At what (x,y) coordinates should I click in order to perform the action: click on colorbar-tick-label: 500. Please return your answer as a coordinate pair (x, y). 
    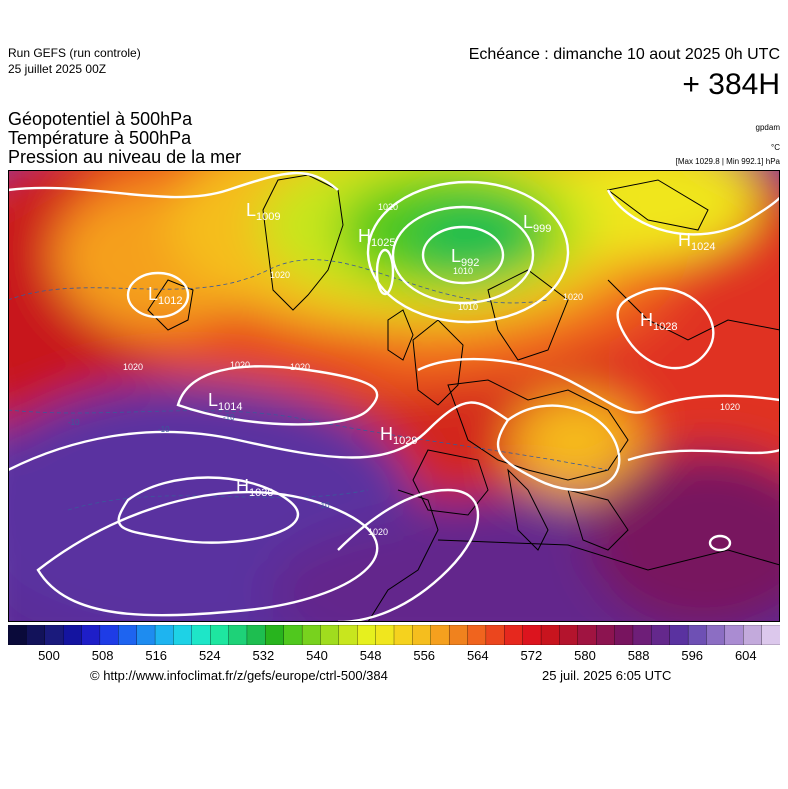
    Looking at the image, I should click on (49, 655).